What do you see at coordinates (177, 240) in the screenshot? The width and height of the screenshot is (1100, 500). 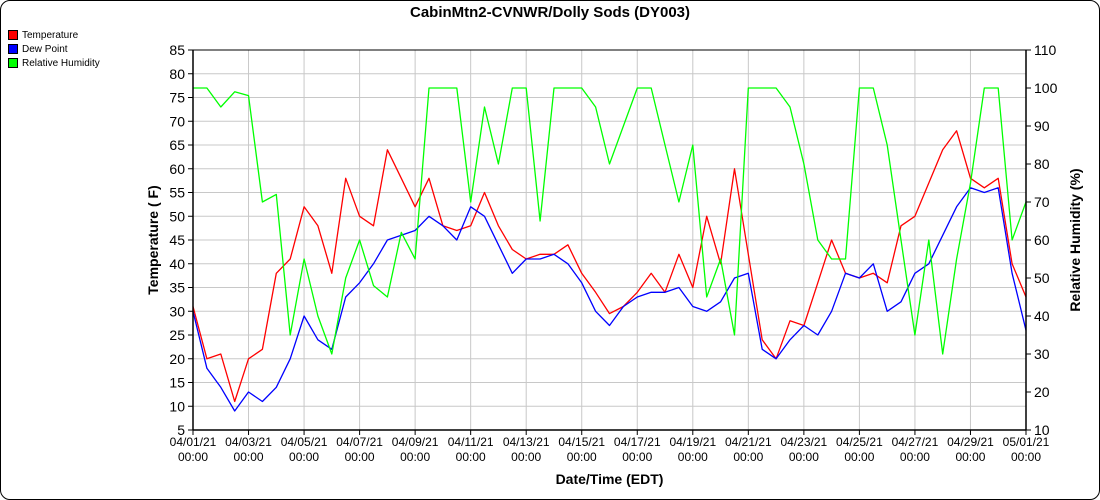 I see `y-tick-label: 45` at bounding box center [177, 240].